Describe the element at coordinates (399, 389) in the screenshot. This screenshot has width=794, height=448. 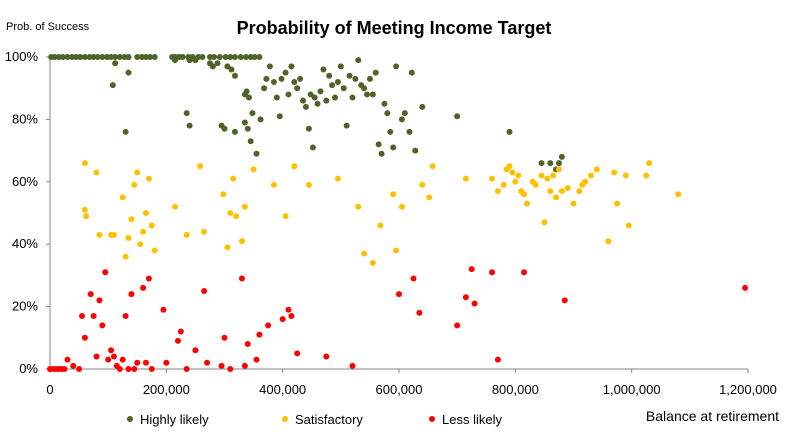
I see `x-tick-label: 600,000` at that location.